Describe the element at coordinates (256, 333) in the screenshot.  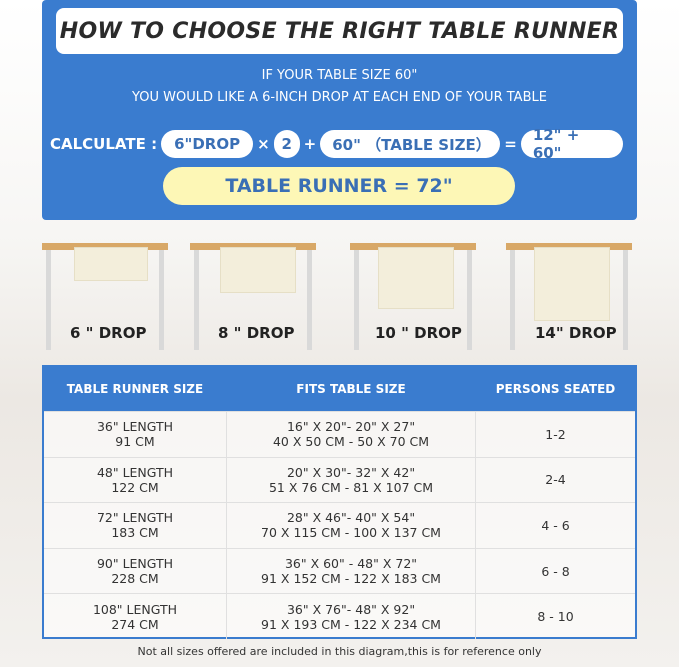
I see `drop-label: 8 " DROP` at that location.